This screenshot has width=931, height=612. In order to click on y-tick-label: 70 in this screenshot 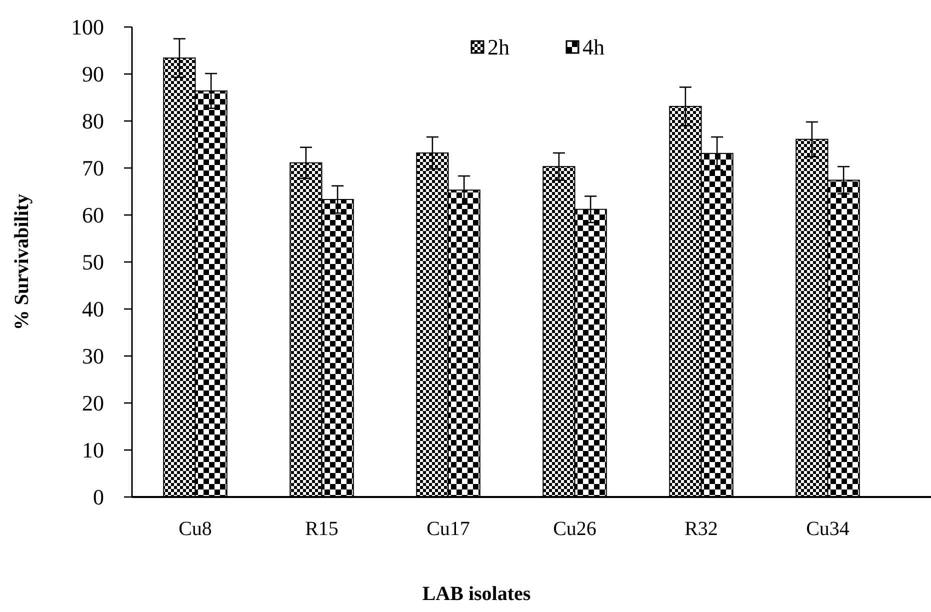, I will do `click(93, 168)`.